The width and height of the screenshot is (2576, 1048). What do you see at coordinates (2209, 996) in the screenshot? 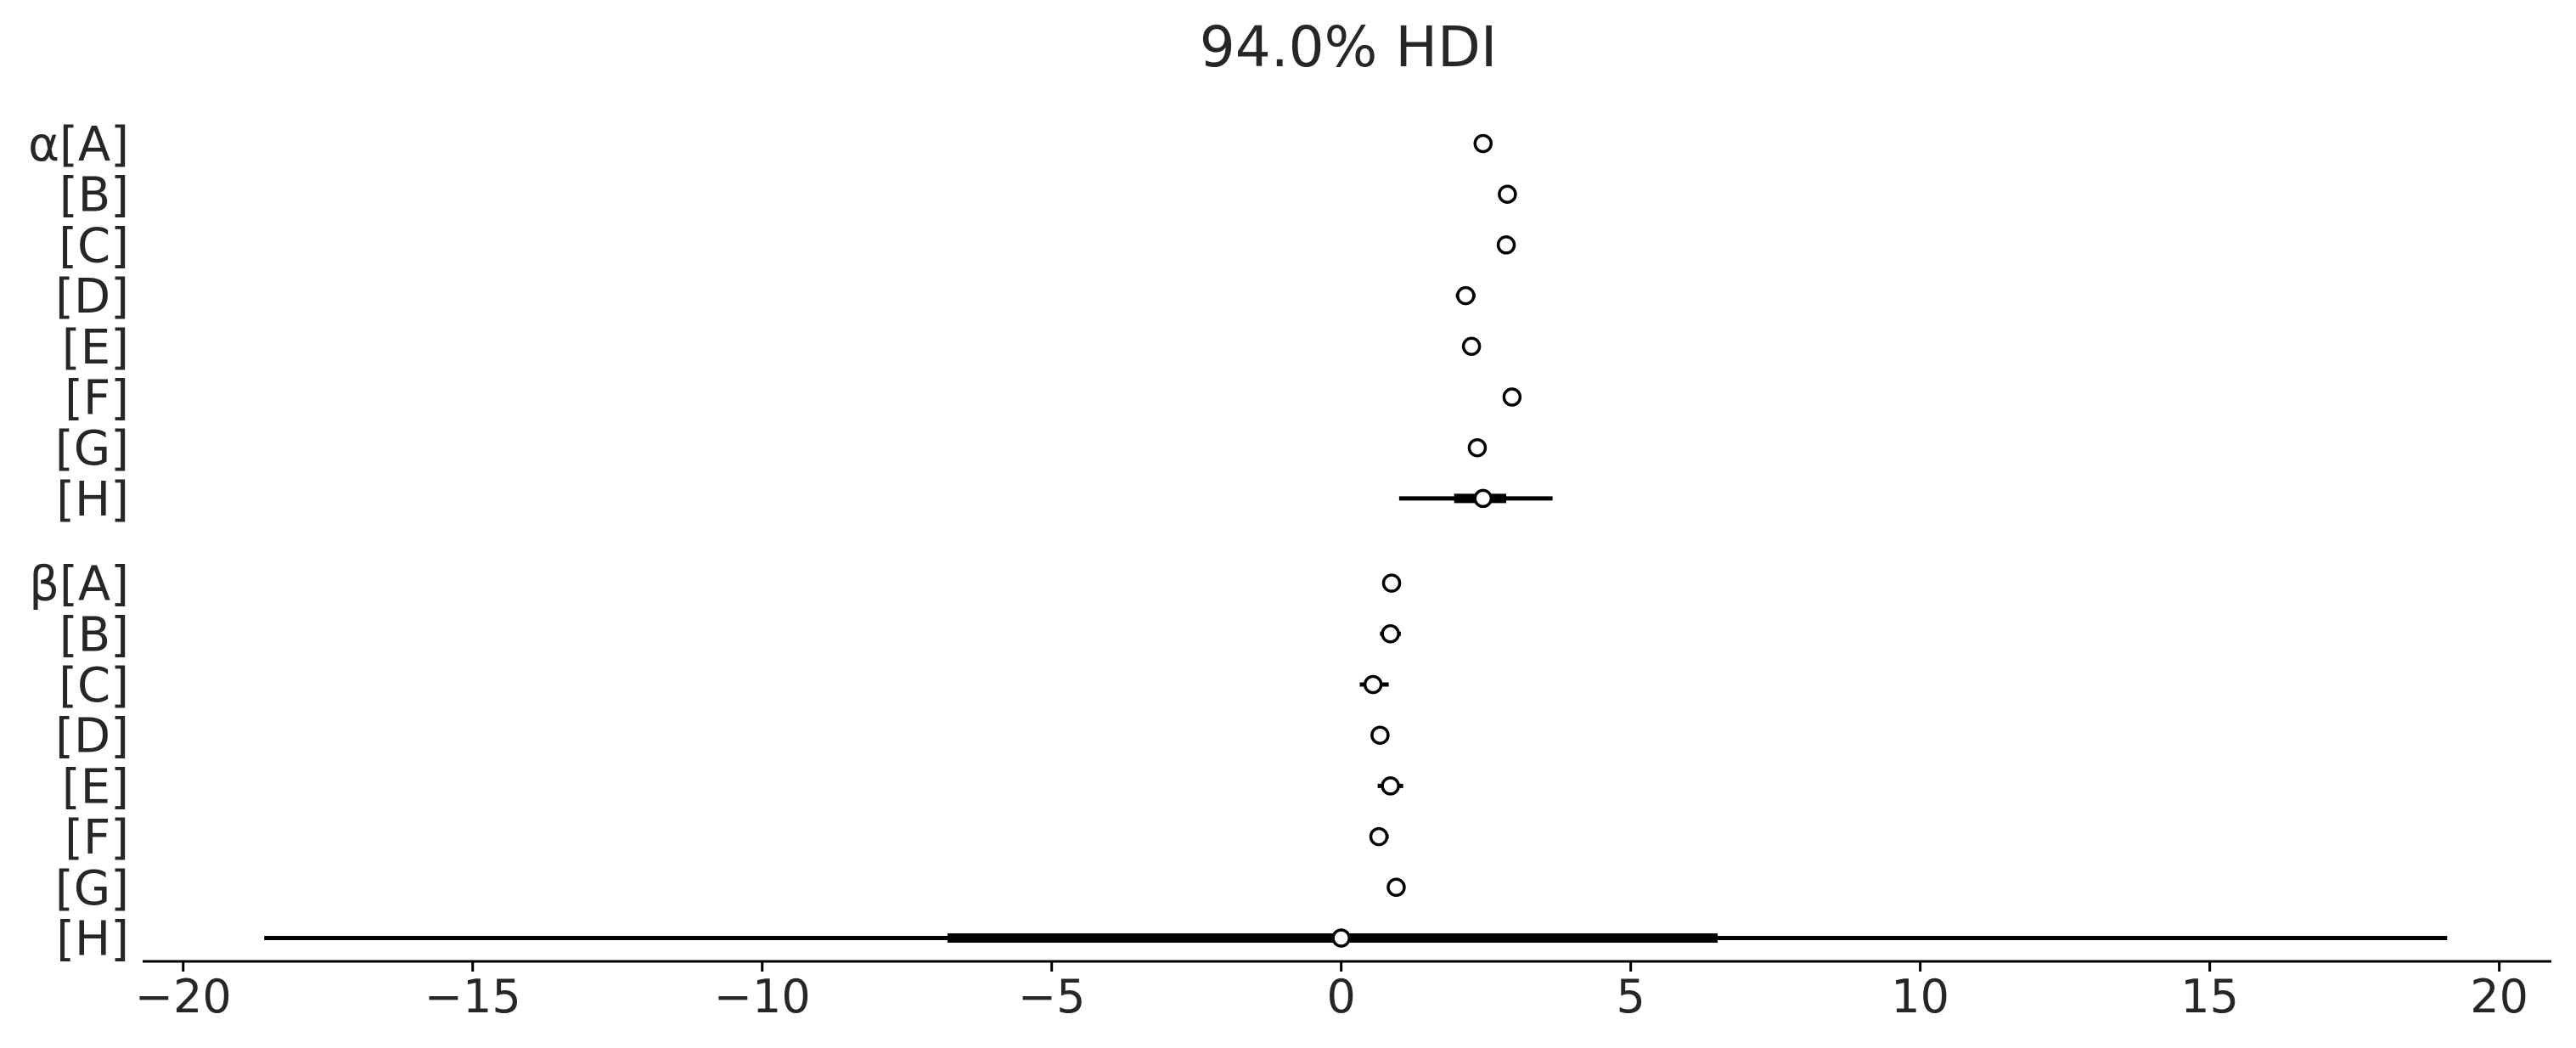
I see `x-tick-label-15: 15` at bounding box center [2209, 996].